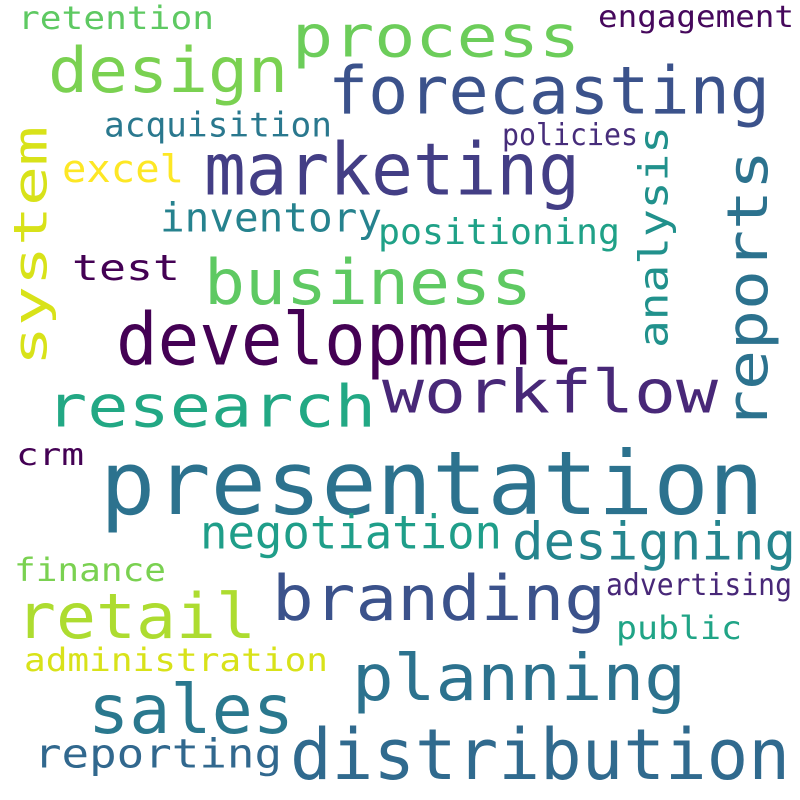 This screenshot has height=800, width=800. What do you see at coordinates (696, 17) in the screenshot?
I see `word-engagement: engagement` at bounding box center [696, 17].